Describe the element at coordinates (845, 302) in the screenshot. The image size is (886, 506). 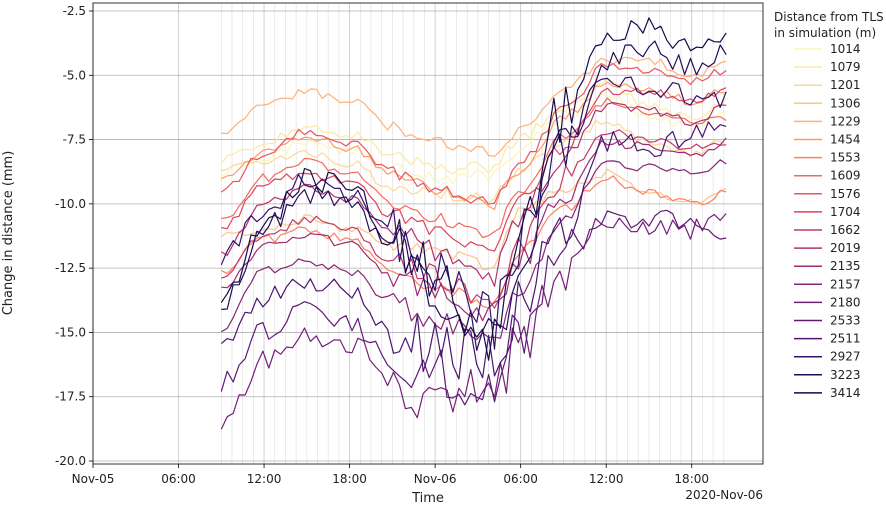
I see `legend-label-2180: 2180` at that location.